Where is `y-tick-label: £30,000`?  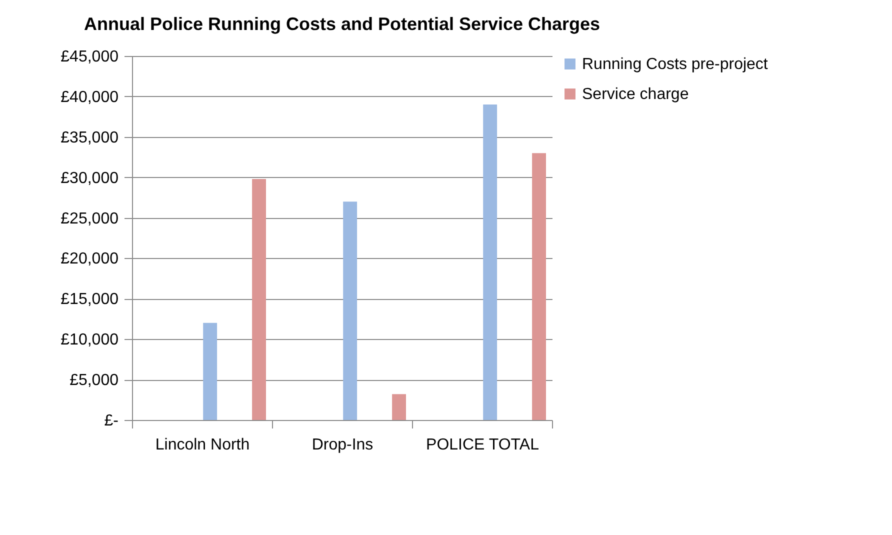
y-tick-label: £30,000 is located at coordinates (89, 178).